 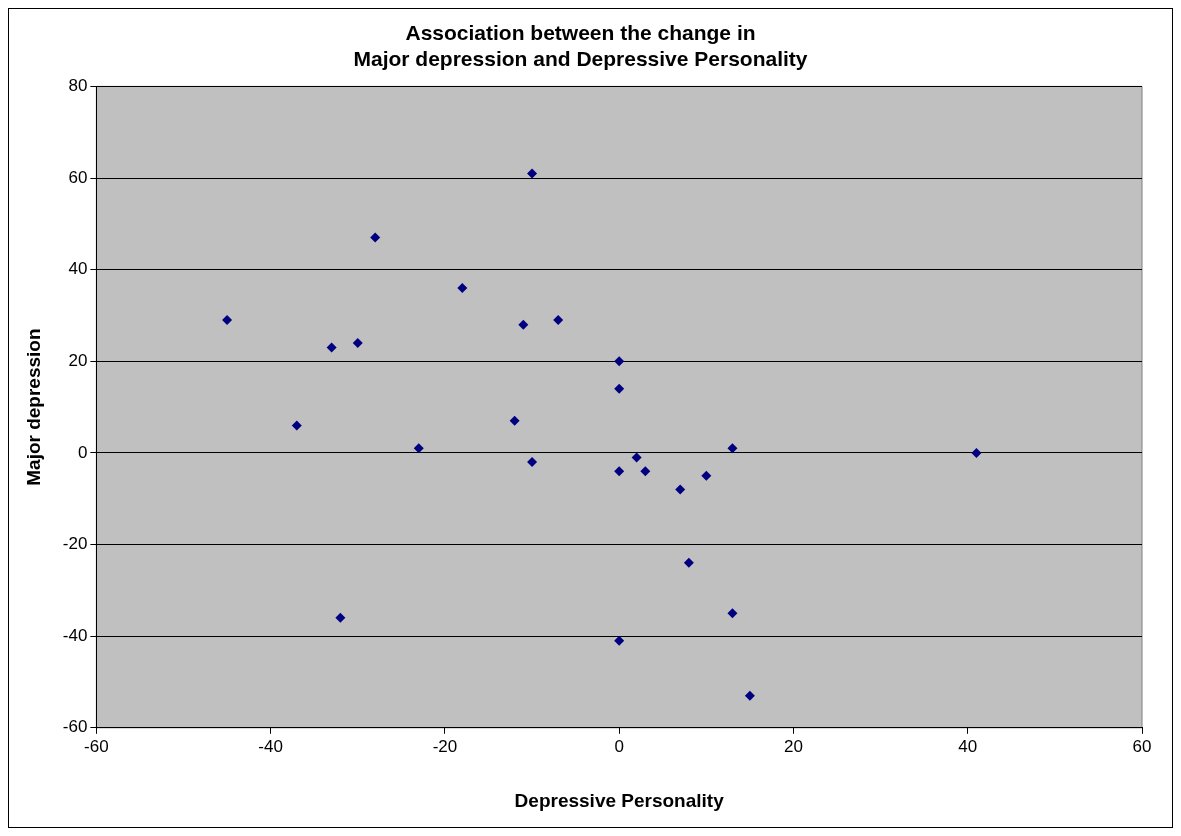 I want to click on y-tick-label: 0, so click(x=82, y=452).